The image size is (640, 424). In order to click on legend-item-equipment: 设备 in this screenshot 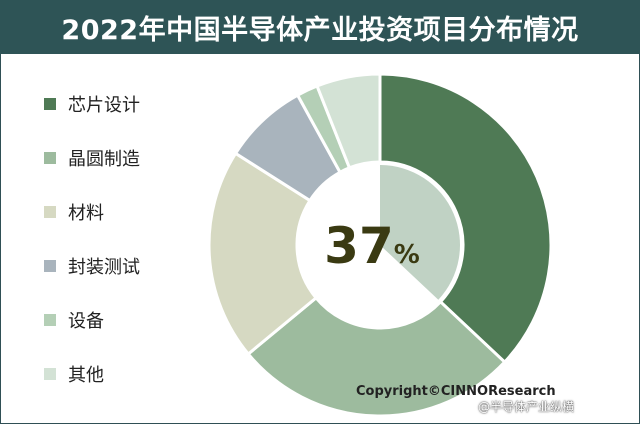, I will do `click(74, 320)`.